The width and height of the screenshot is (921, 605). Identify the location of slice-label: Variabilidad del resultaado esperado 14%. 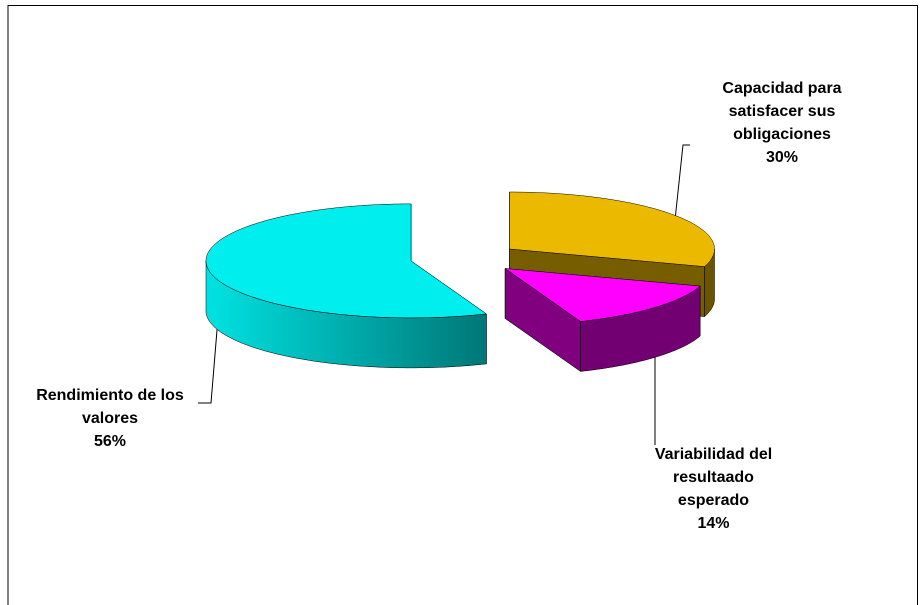
(713, 489).